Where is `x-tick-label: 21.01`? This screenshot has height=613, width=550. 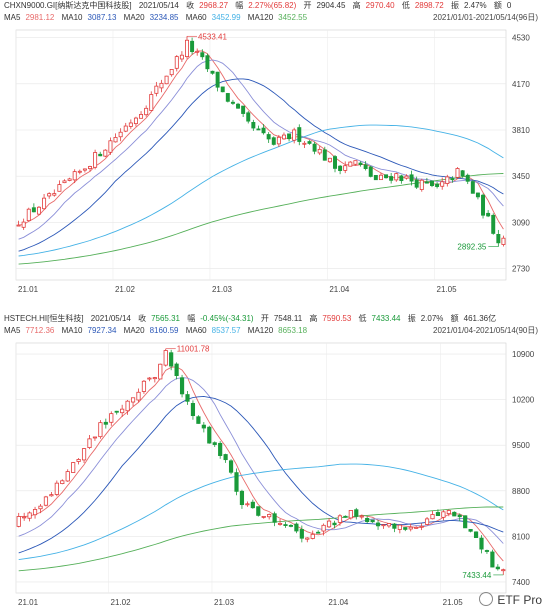 x-tick-label: 21.01 is located at coordinates (28, 602).